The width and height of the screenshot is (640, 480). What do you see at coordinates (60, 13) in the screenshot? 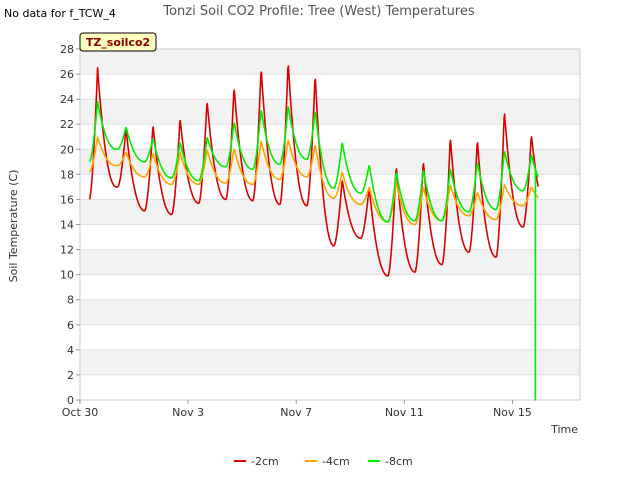
I see `no-data-note: No data for f_TCW_4` at bounding box center [60, 13].